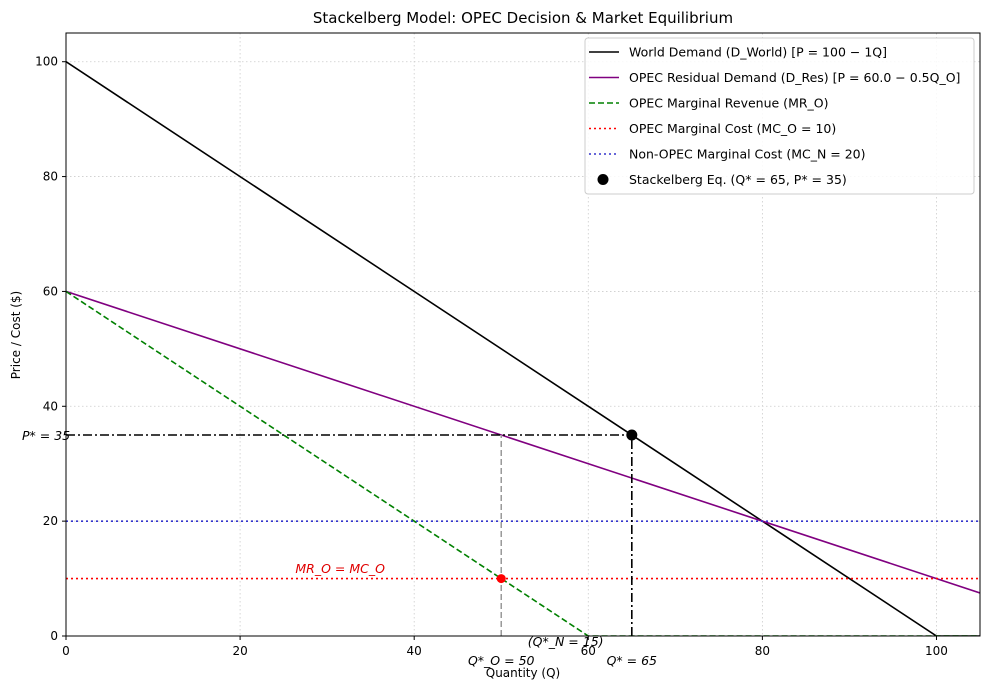  I want to click on legend-entry-5: Stackelberg Eq. (Q* = 65, P* = 35), so click(738, 179).